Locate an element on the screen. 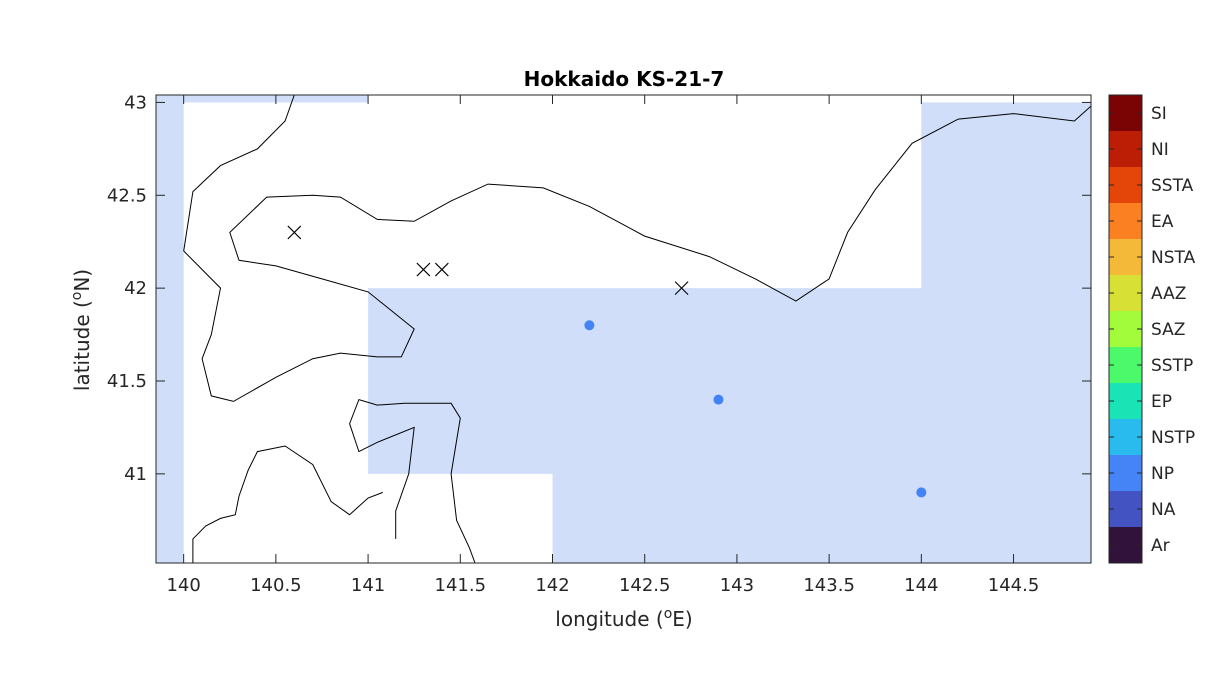 This screenshot has width=1208, height=684. x-tick-label: 143 is located at coordinates (737, 585).